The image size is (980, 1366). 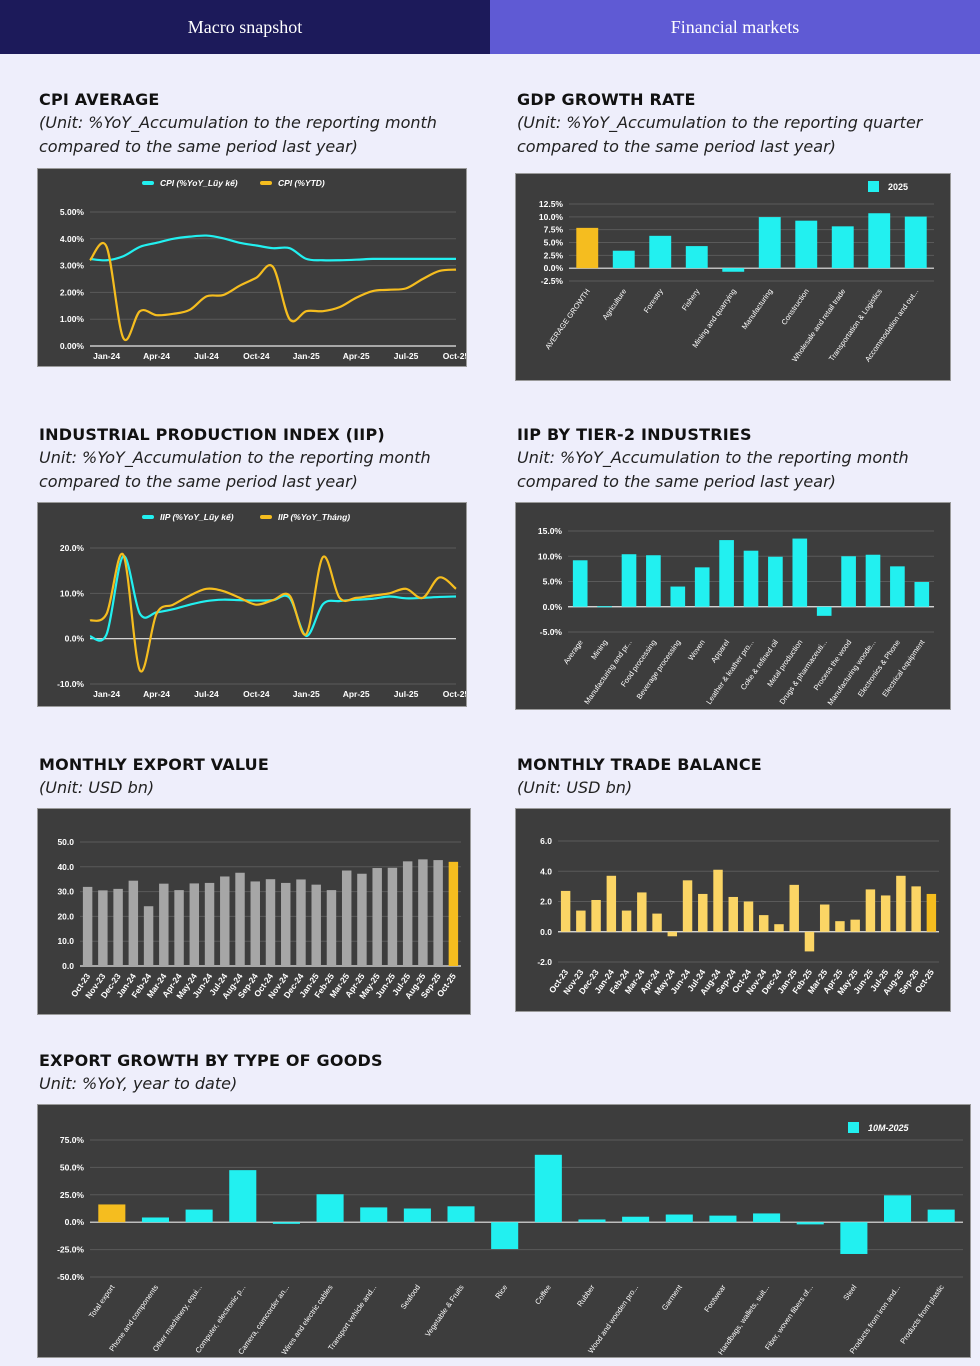 I want to click on iip2-ytick: 15.0%, so click(x=550, y=531).